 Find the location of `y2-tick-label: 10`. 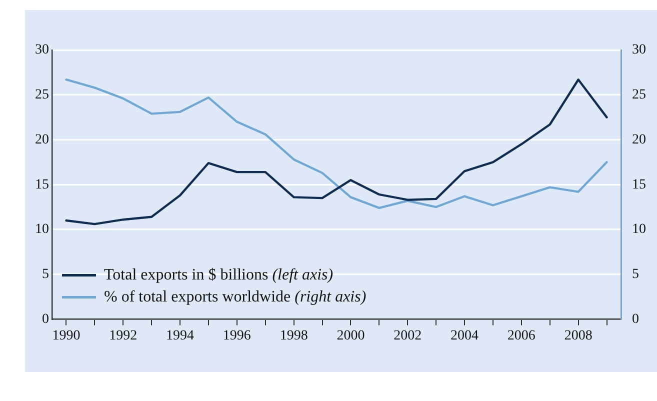

y2-tick-label: 10 is located at coordinates (639, 230).